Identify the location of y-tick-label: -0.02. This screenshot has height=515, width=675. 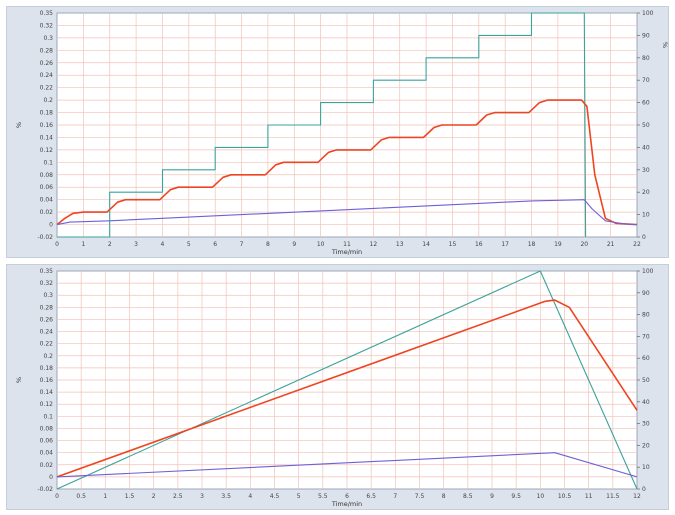
(45, 237).